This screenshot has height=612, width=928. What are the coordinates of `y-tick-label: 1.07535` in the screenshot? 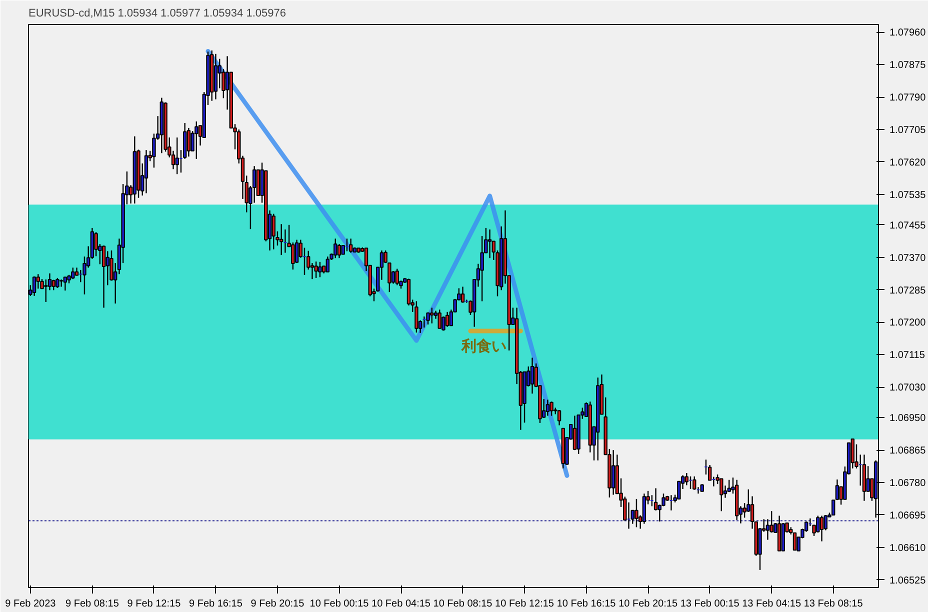 It's located at (908, 195).